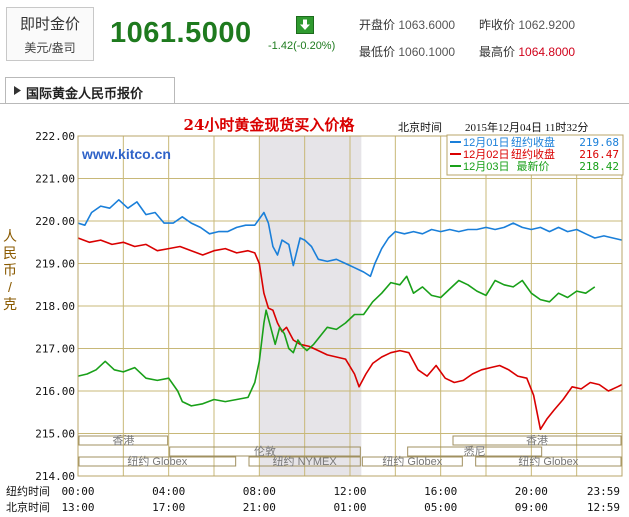 The width and height of the screenshot is (629, 517). I want to click on x-tick-ny: 04:00, so click(168, 491).